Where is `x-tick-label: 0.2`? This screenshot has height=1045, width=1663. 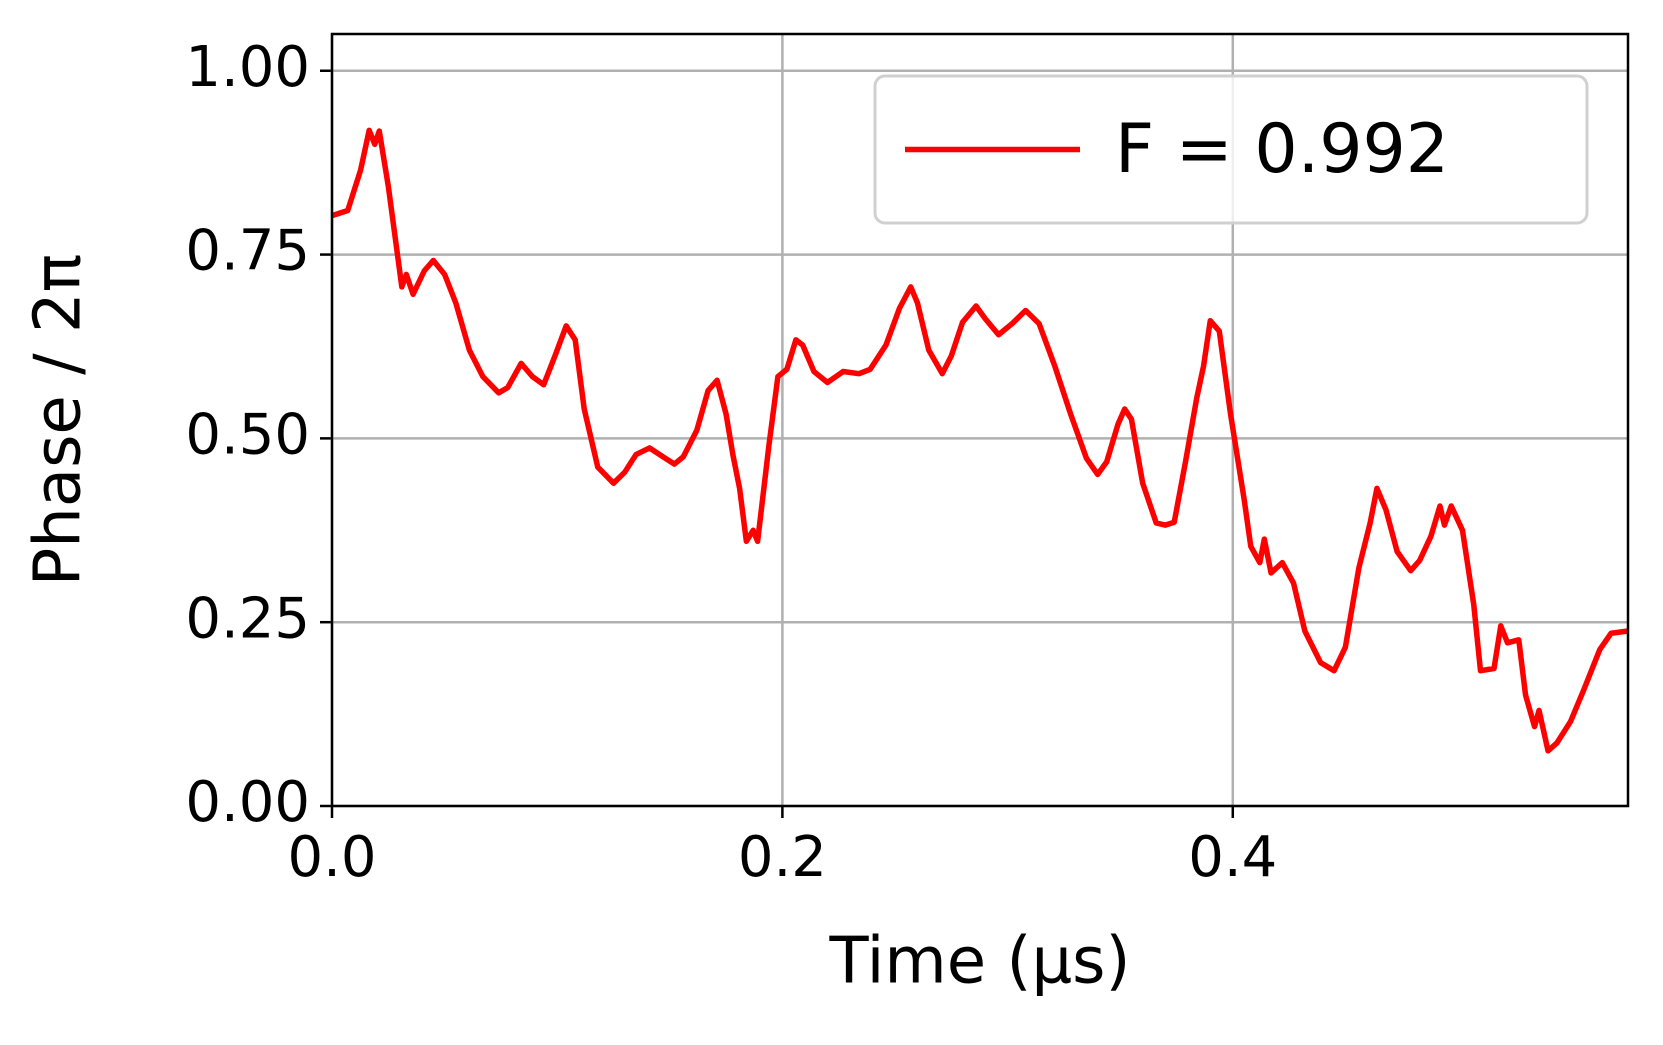
x-tick-label: 0.2 is located at coordinates (782, 857).